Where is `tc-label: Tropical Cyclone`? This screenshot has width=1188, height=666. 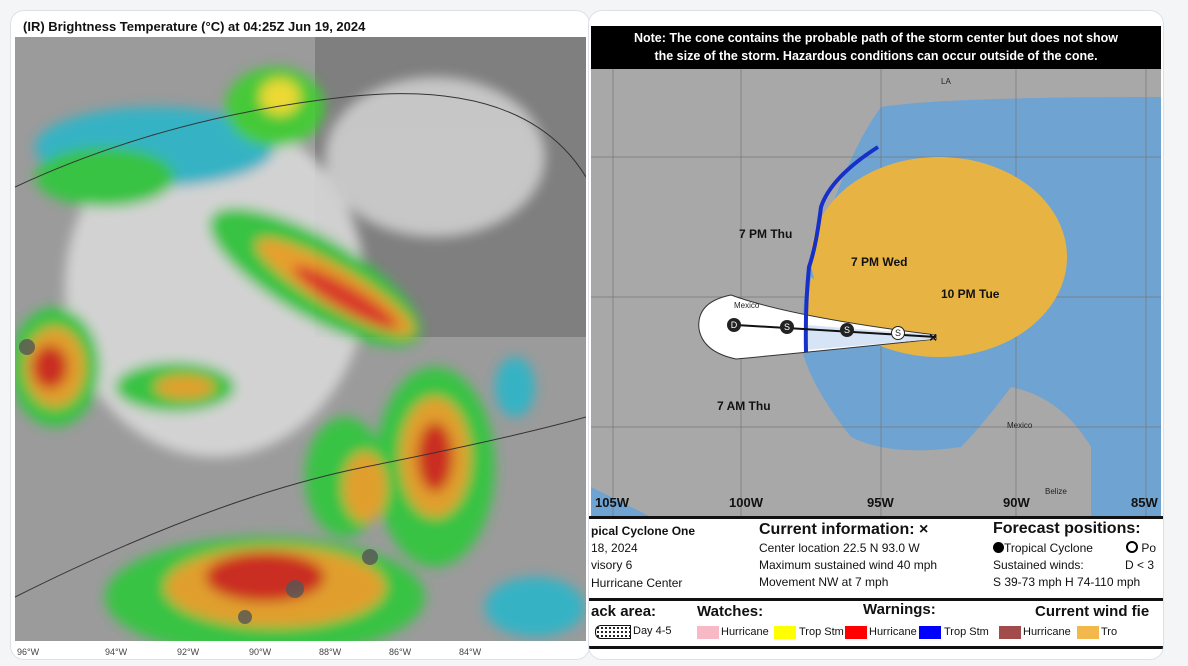 tc-label: Tropical Cyclone is located at coordinates (1048, 548).